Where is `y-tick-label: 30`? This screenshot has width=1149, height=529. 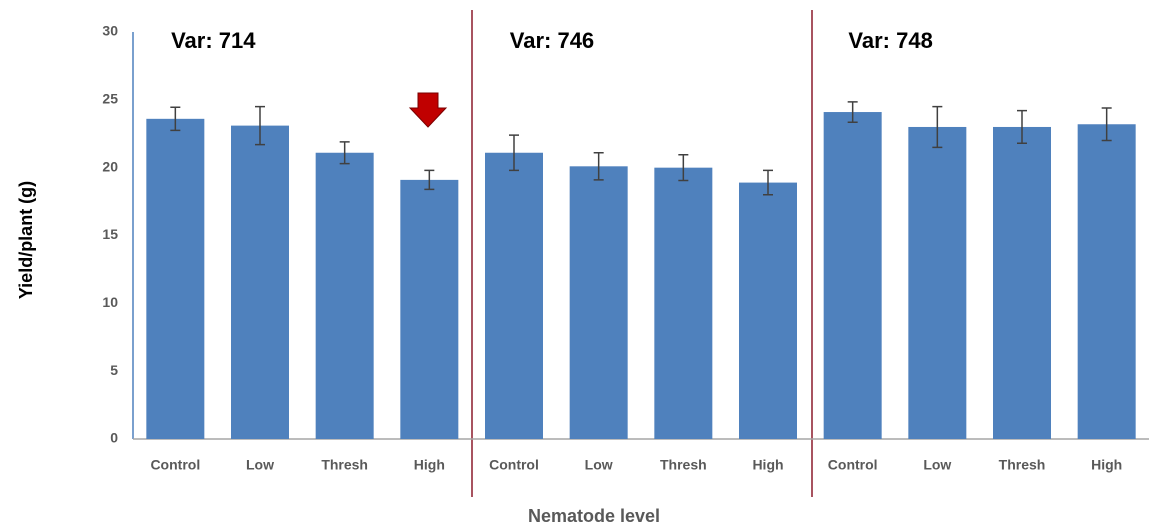
y-tick-label: 30 is located at coordinates (110, 31).